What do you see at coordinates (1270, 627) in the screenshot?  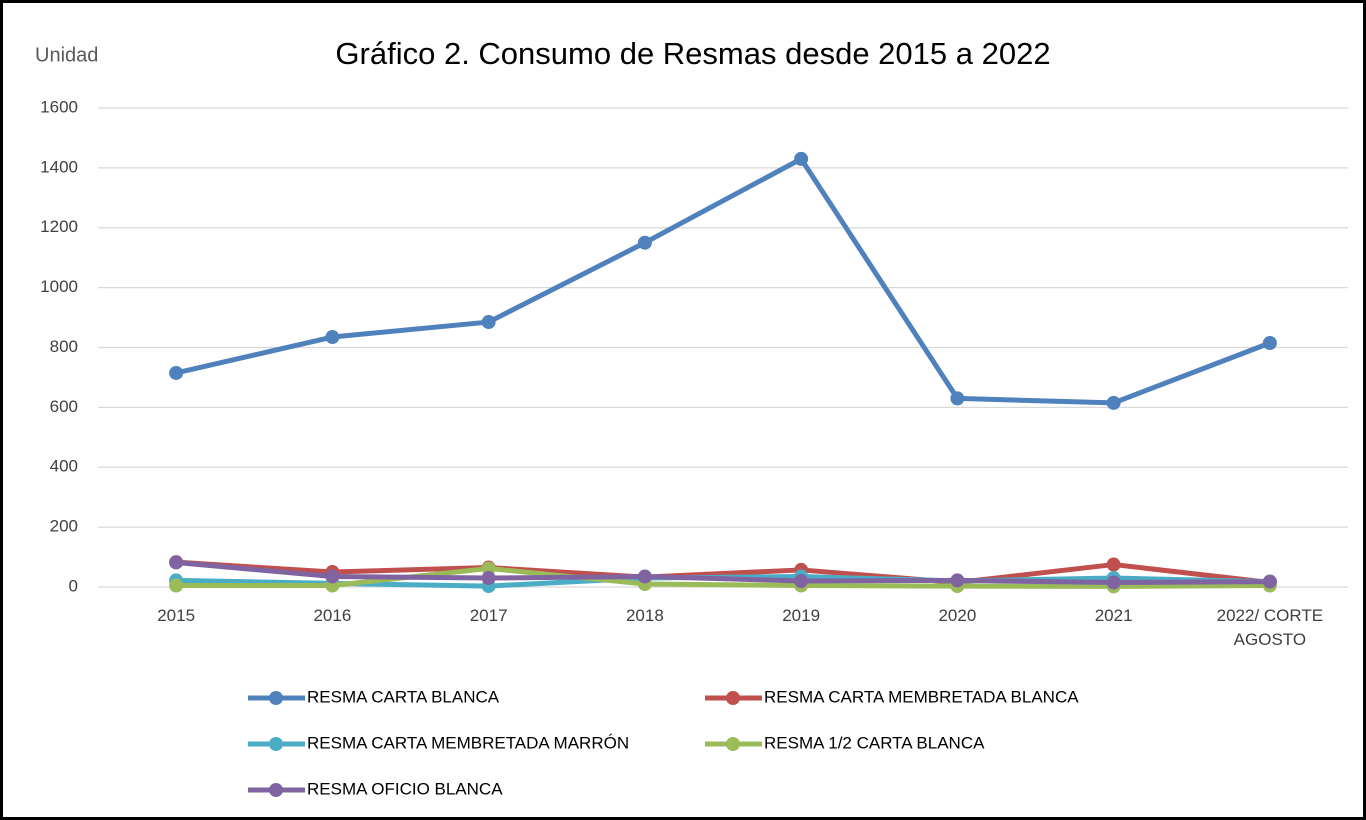 I see `x-tick-label: 2022/ CORTE AGOSTO` at bounding box center [1270, 627].